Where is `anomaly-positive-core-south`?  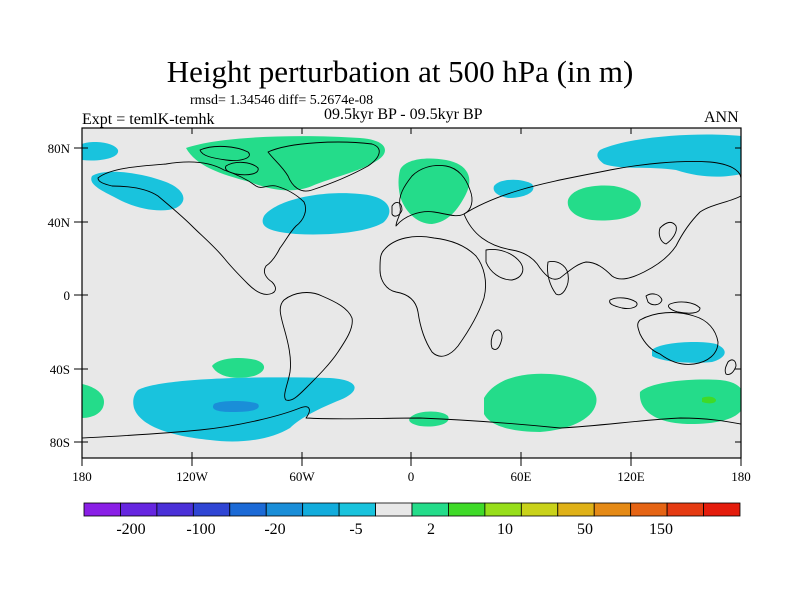
anomaly-positive-core-south is located at coordinates (709, 400).